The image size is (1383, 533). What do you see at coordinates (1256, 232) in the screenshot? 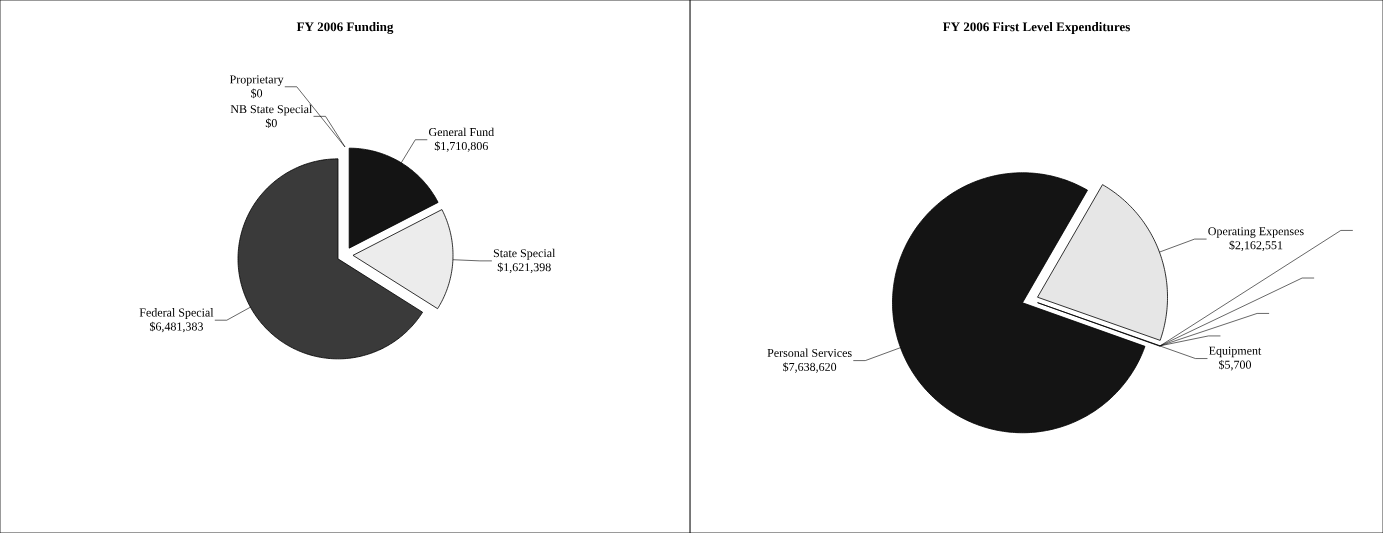
I see `slice-label: Operating Expenses` at bounding box center [1256, 232].